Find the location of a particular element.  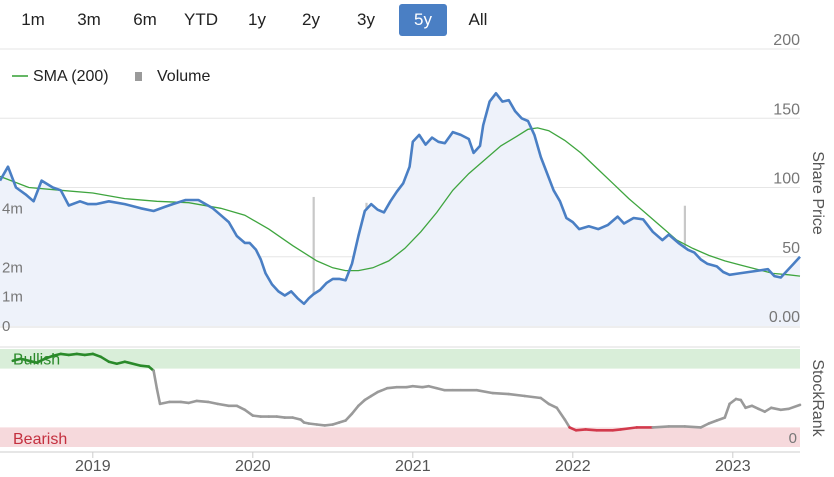

range-button-6m: 6m is located at coordinates (145, 19).